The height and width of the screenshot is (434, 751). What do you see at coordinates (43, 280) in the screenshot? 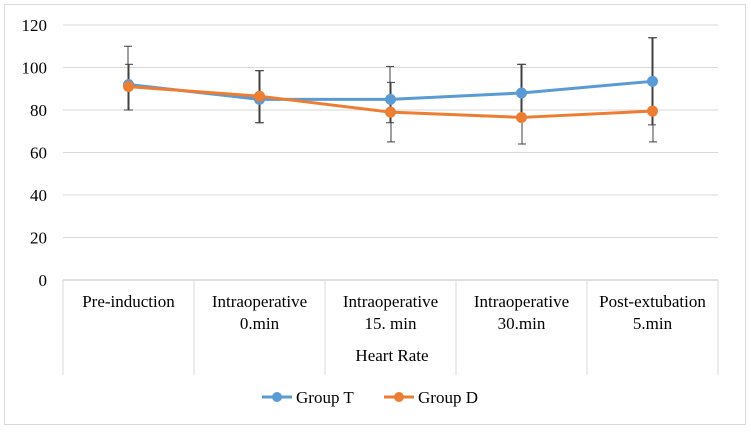
I see `y-tick-label: 0` at bounding box center [43, 280].